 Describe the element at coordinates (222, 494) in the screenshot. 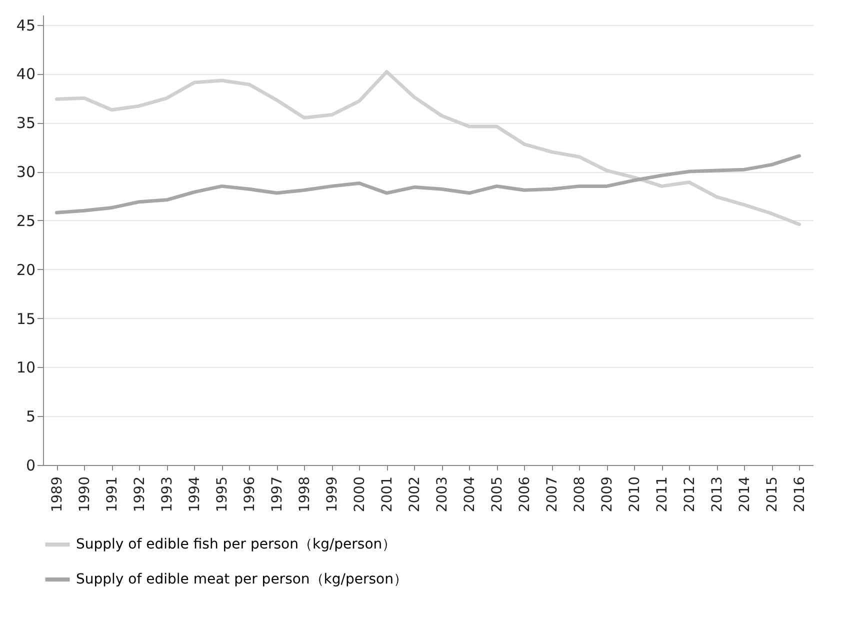

I see `x-tick-label: 1995` at that location.